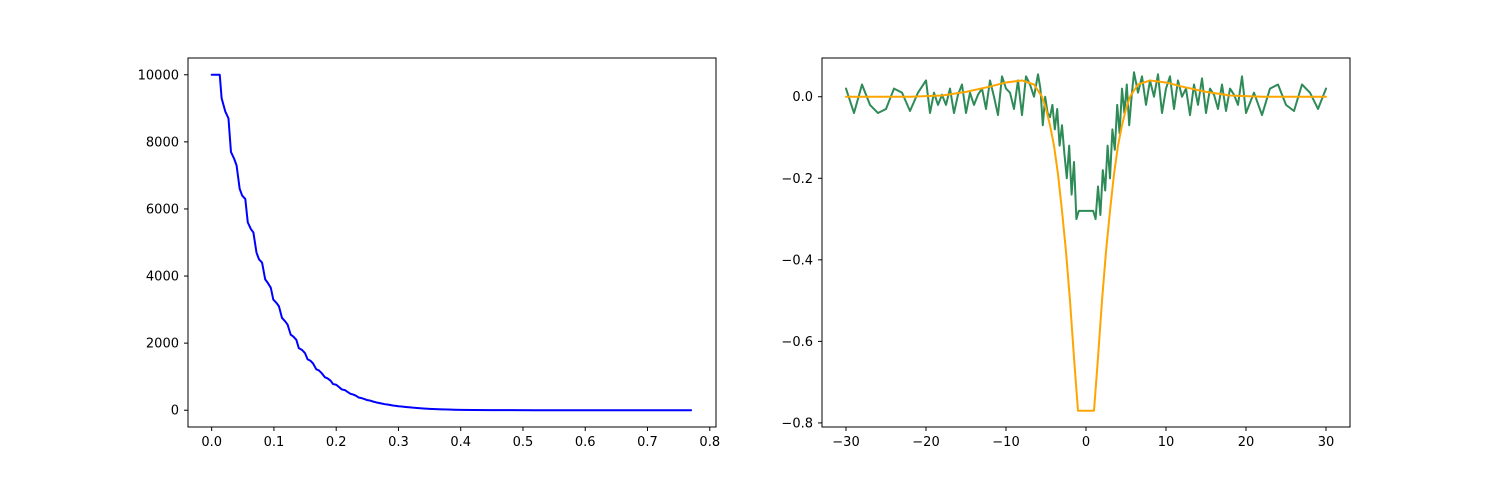 The image size is (1500, 480). What do you see at coordinates (1326, 442) in the screenshot?
I see `chart-1-xtick-label-6: 30` at bounding box center [1326, 442].